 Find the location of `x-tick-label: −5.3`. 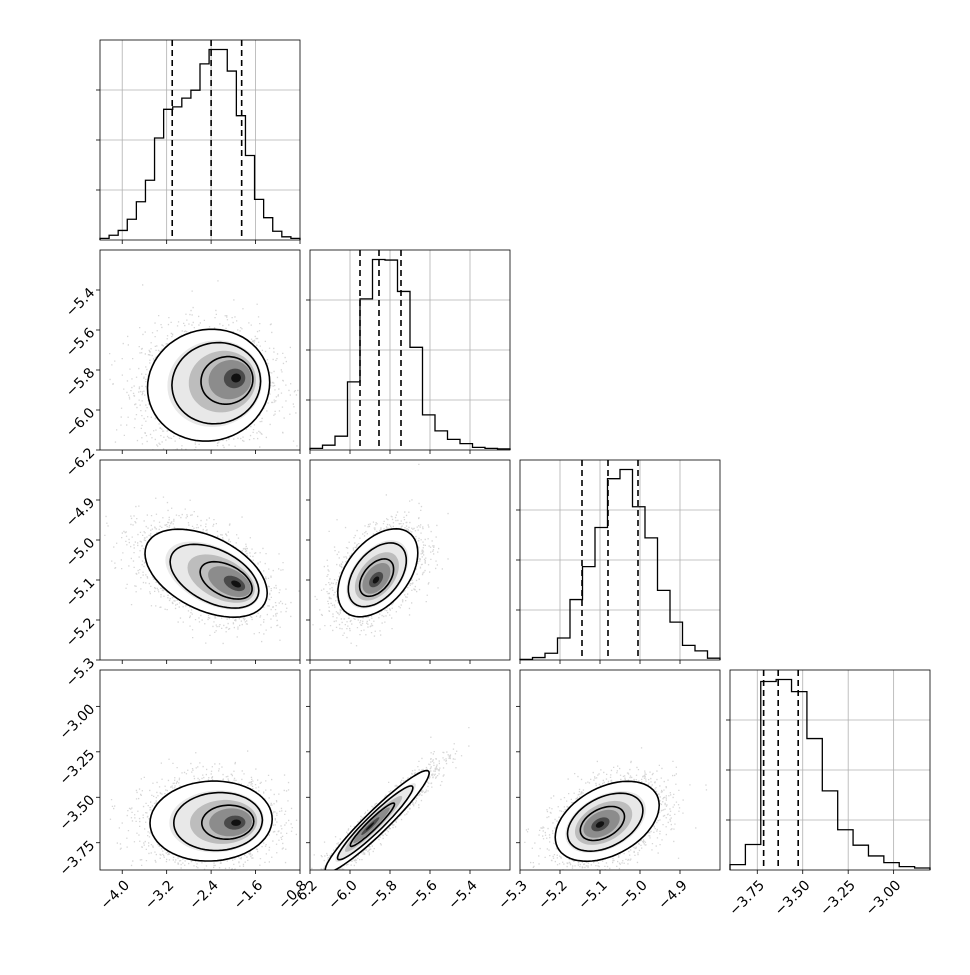

x-tick-label: −5.3 is located at coordinates (512, 894).